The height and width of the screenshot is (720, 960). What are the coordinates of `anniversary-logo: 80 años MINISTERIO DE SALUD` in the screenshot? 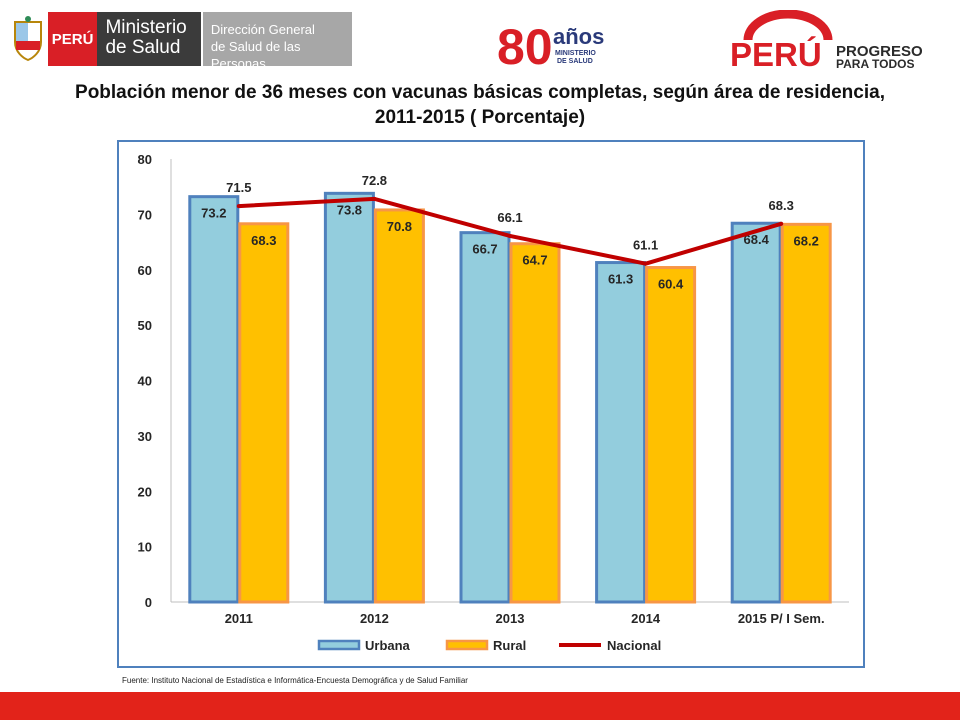 It's located at (555, 43).